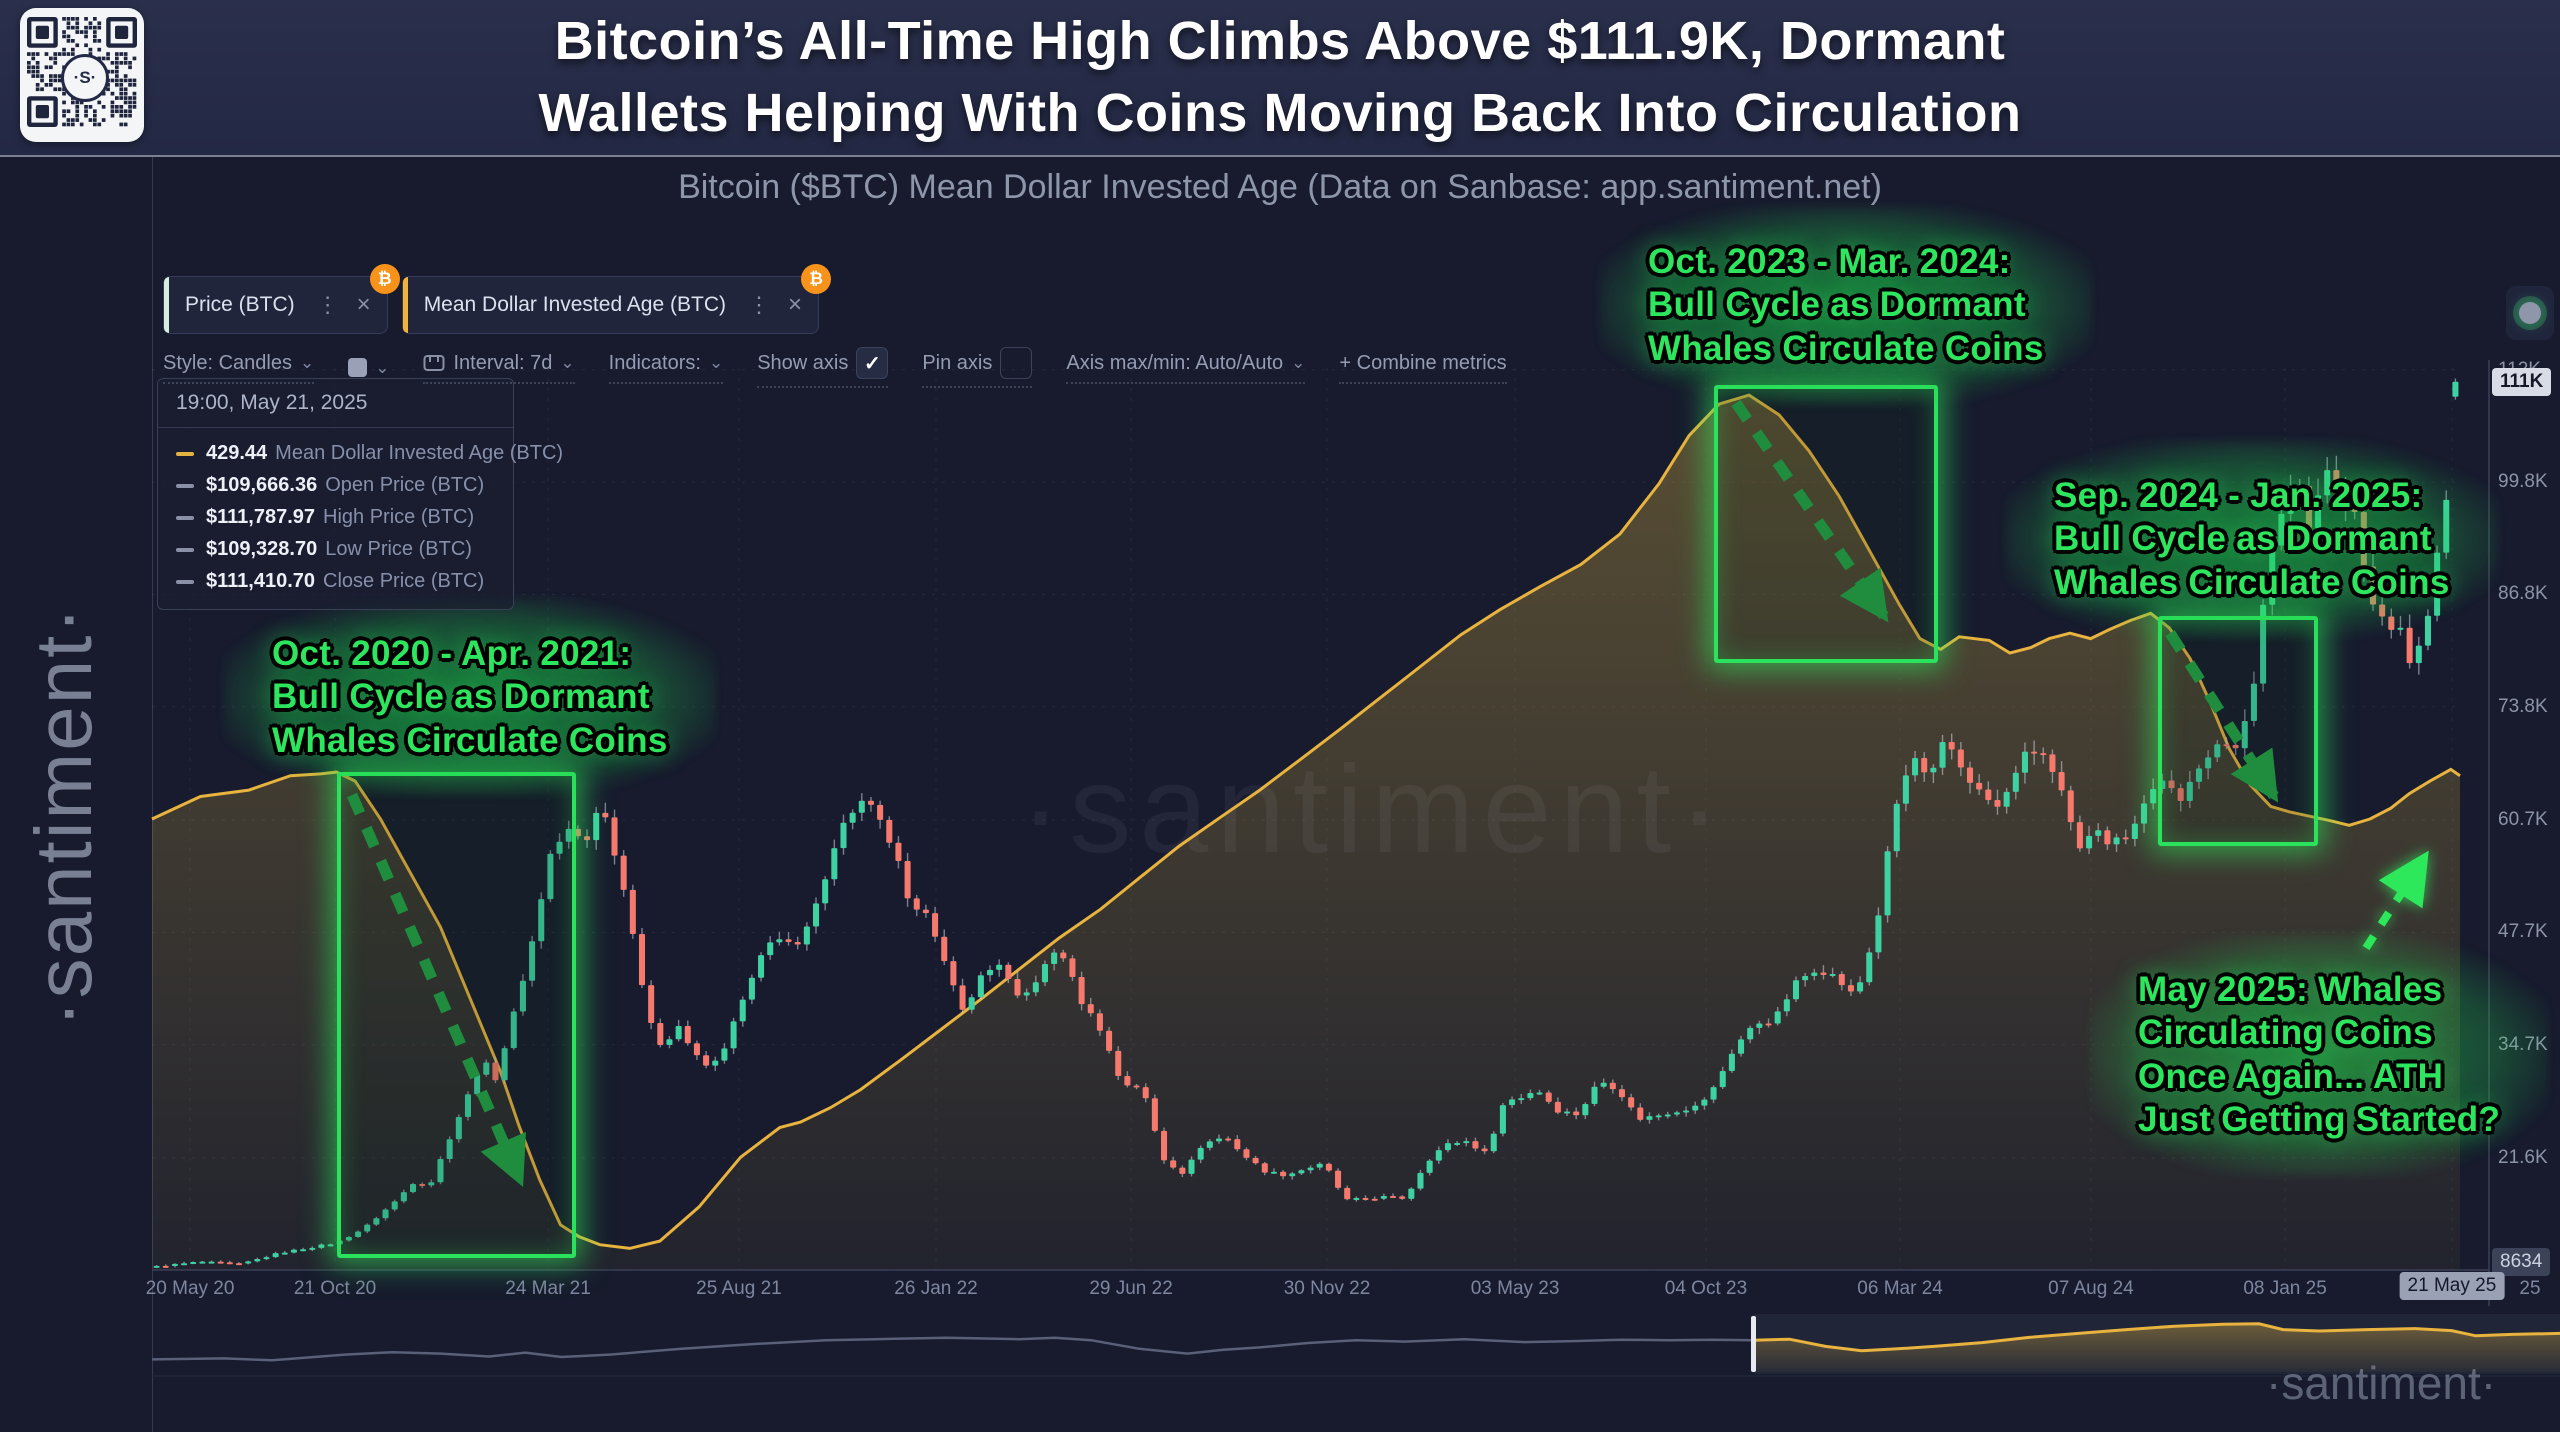 Image resolution: width=2560 pixels, height=1432 pixels. Describe the element at coordinates (1900, 1288) in the screenshot. I see `x-axis-label: 06 Mar 24` at that location.